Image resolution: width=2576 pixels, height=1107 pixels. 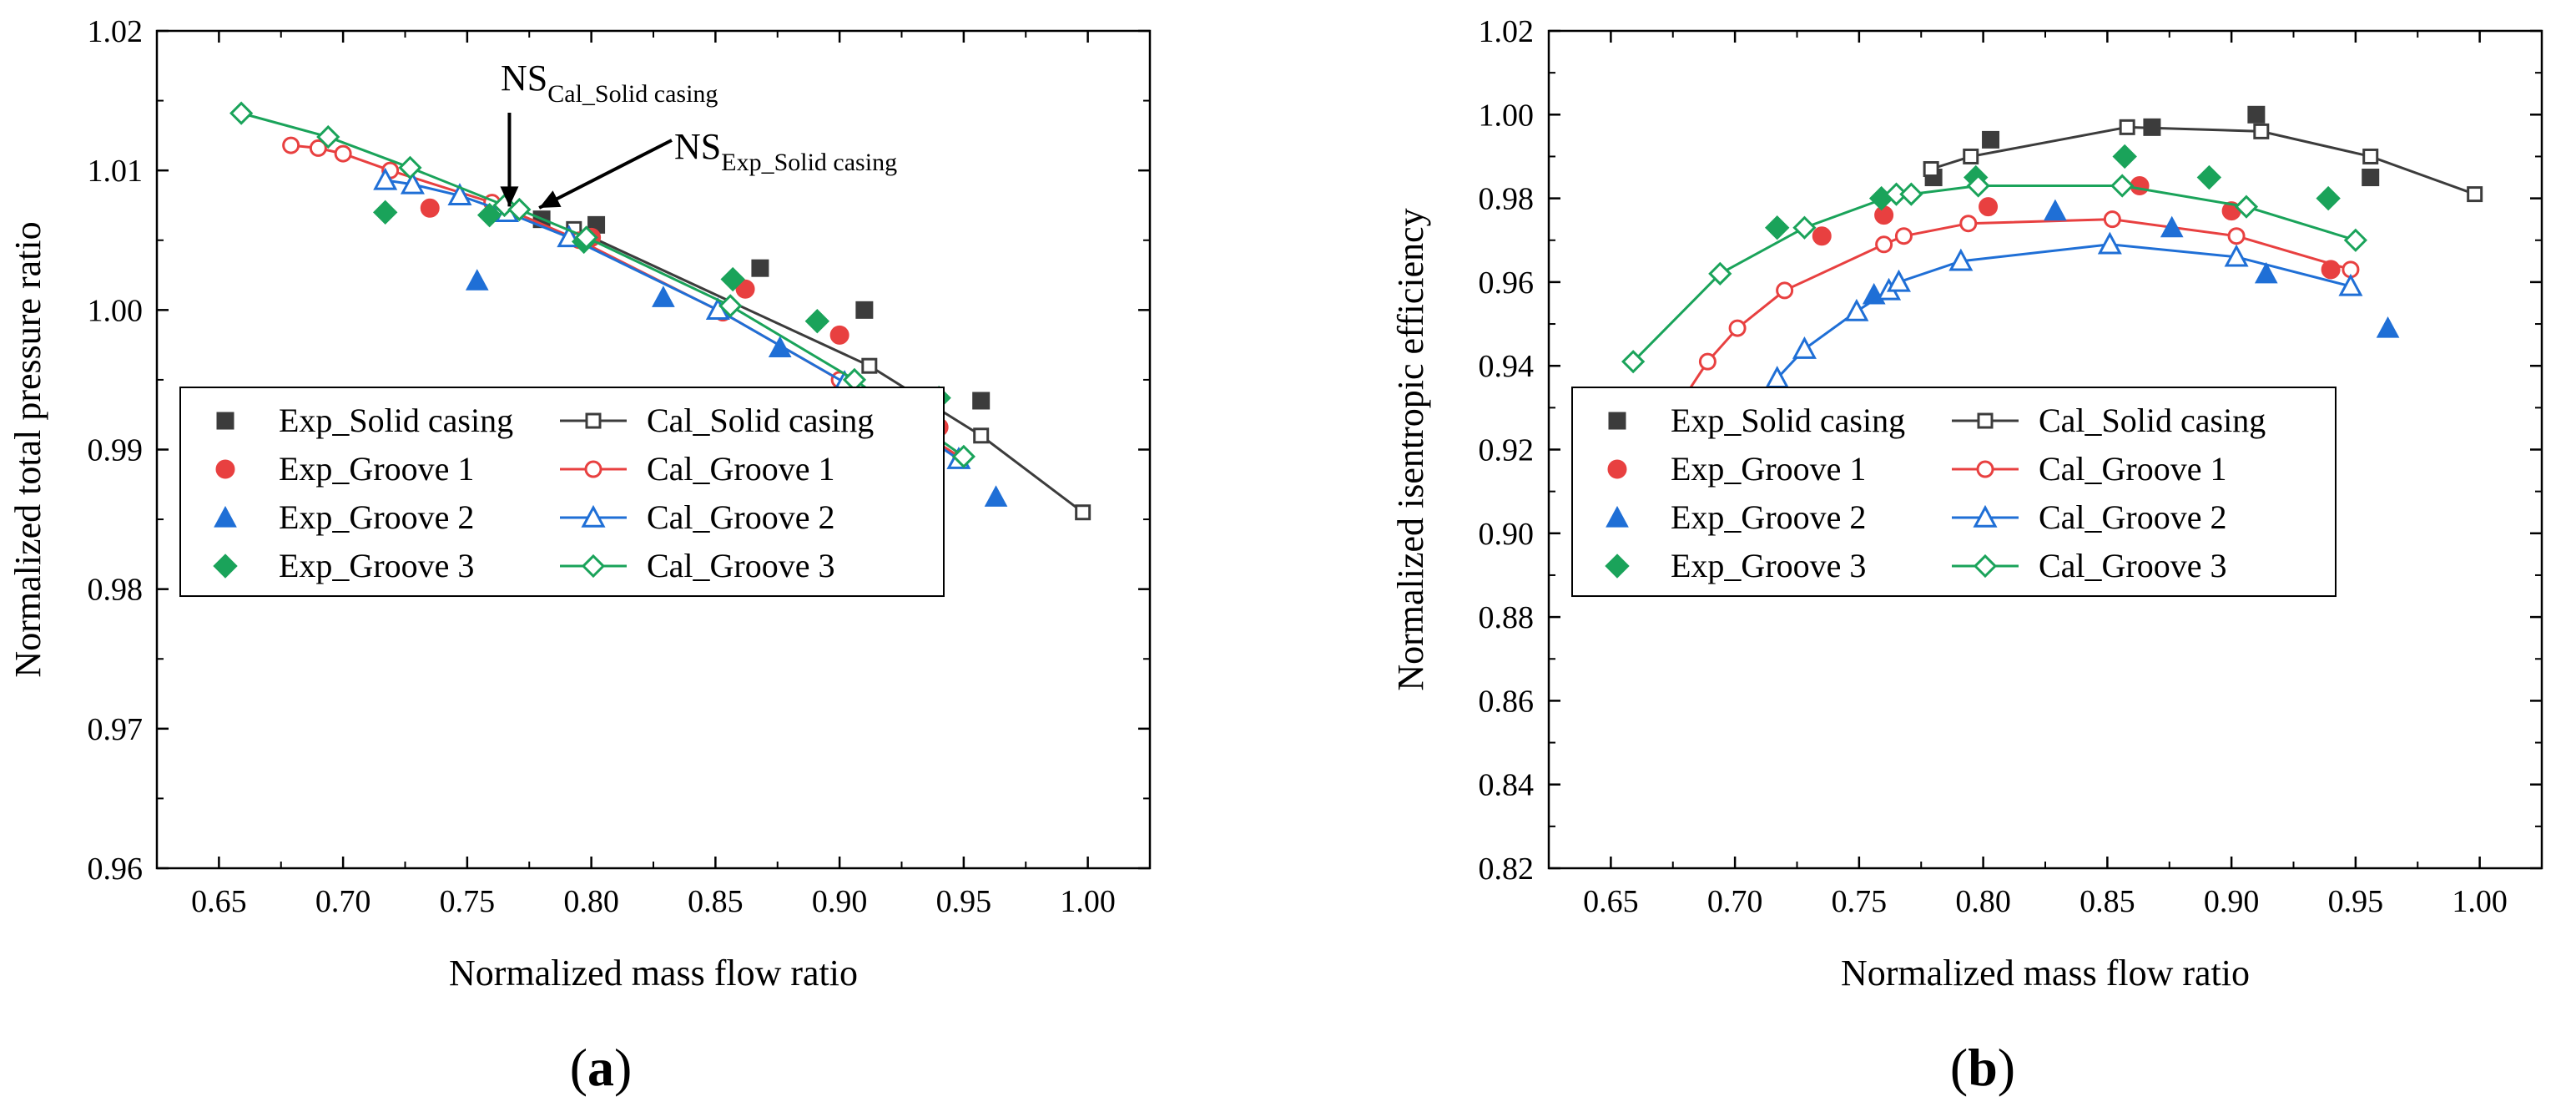 I want to click on panel-a-x-tick-label: 0.80, so click(x=591, y=902).